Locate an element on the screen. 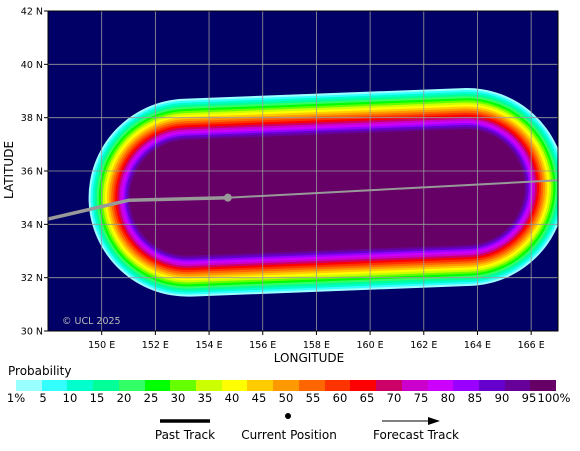 The height and width of the screenshot is (451, 580). colorbar-label: 55 is located at coordinates (313, 398).